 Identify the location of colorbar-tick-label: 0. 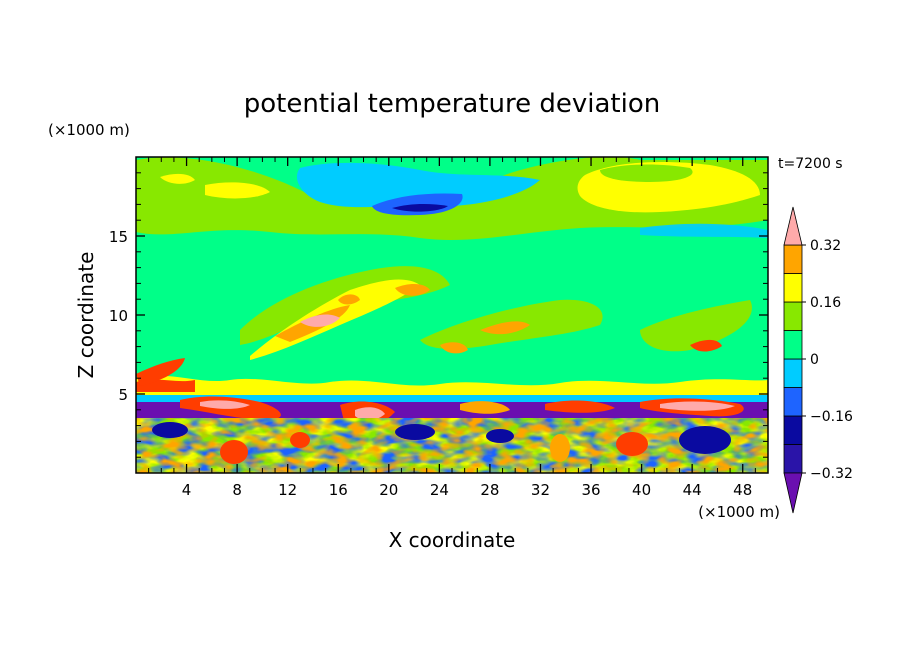
(814, 360).